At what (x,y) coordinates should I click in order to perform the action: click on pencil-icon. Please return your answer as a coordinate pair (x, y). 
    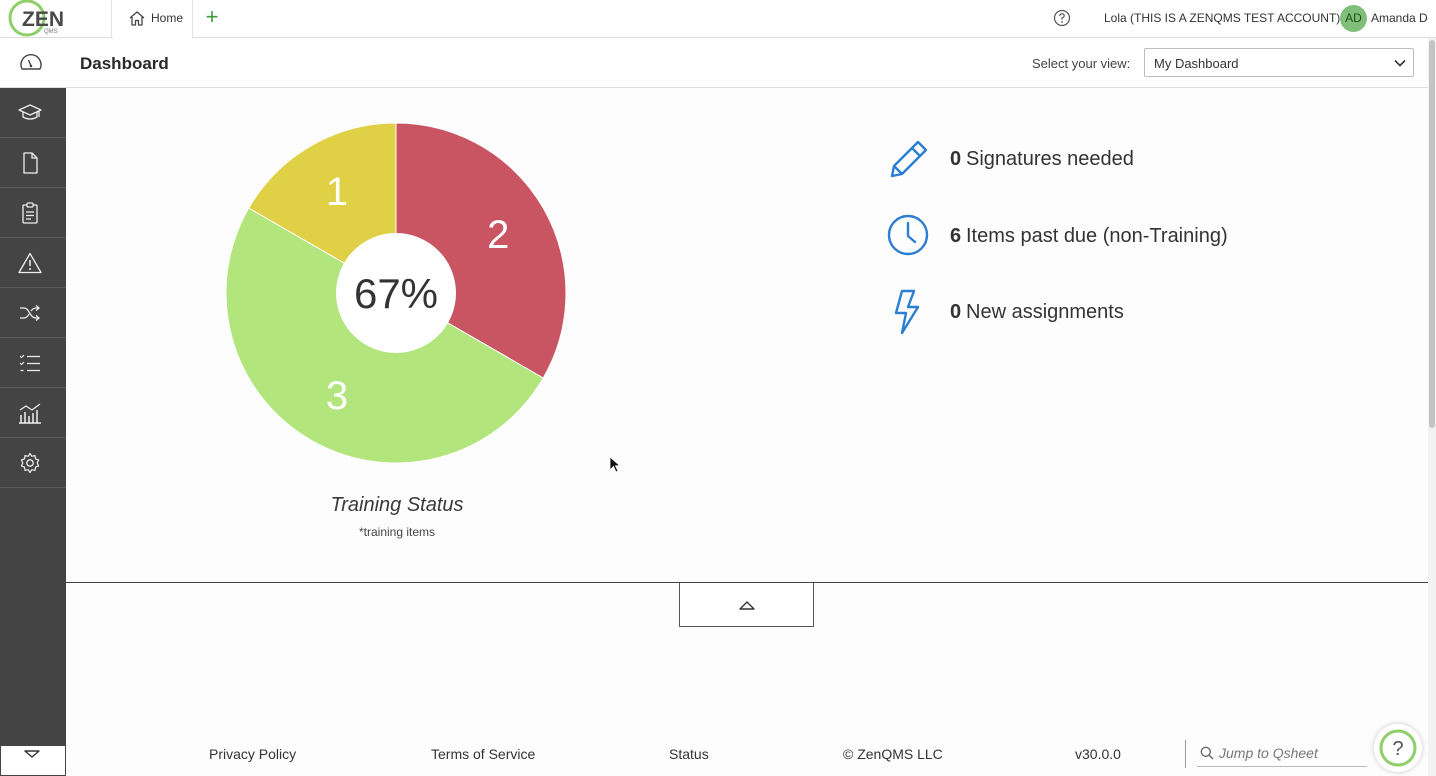
    Looking at the image, I should click on (909, 159).